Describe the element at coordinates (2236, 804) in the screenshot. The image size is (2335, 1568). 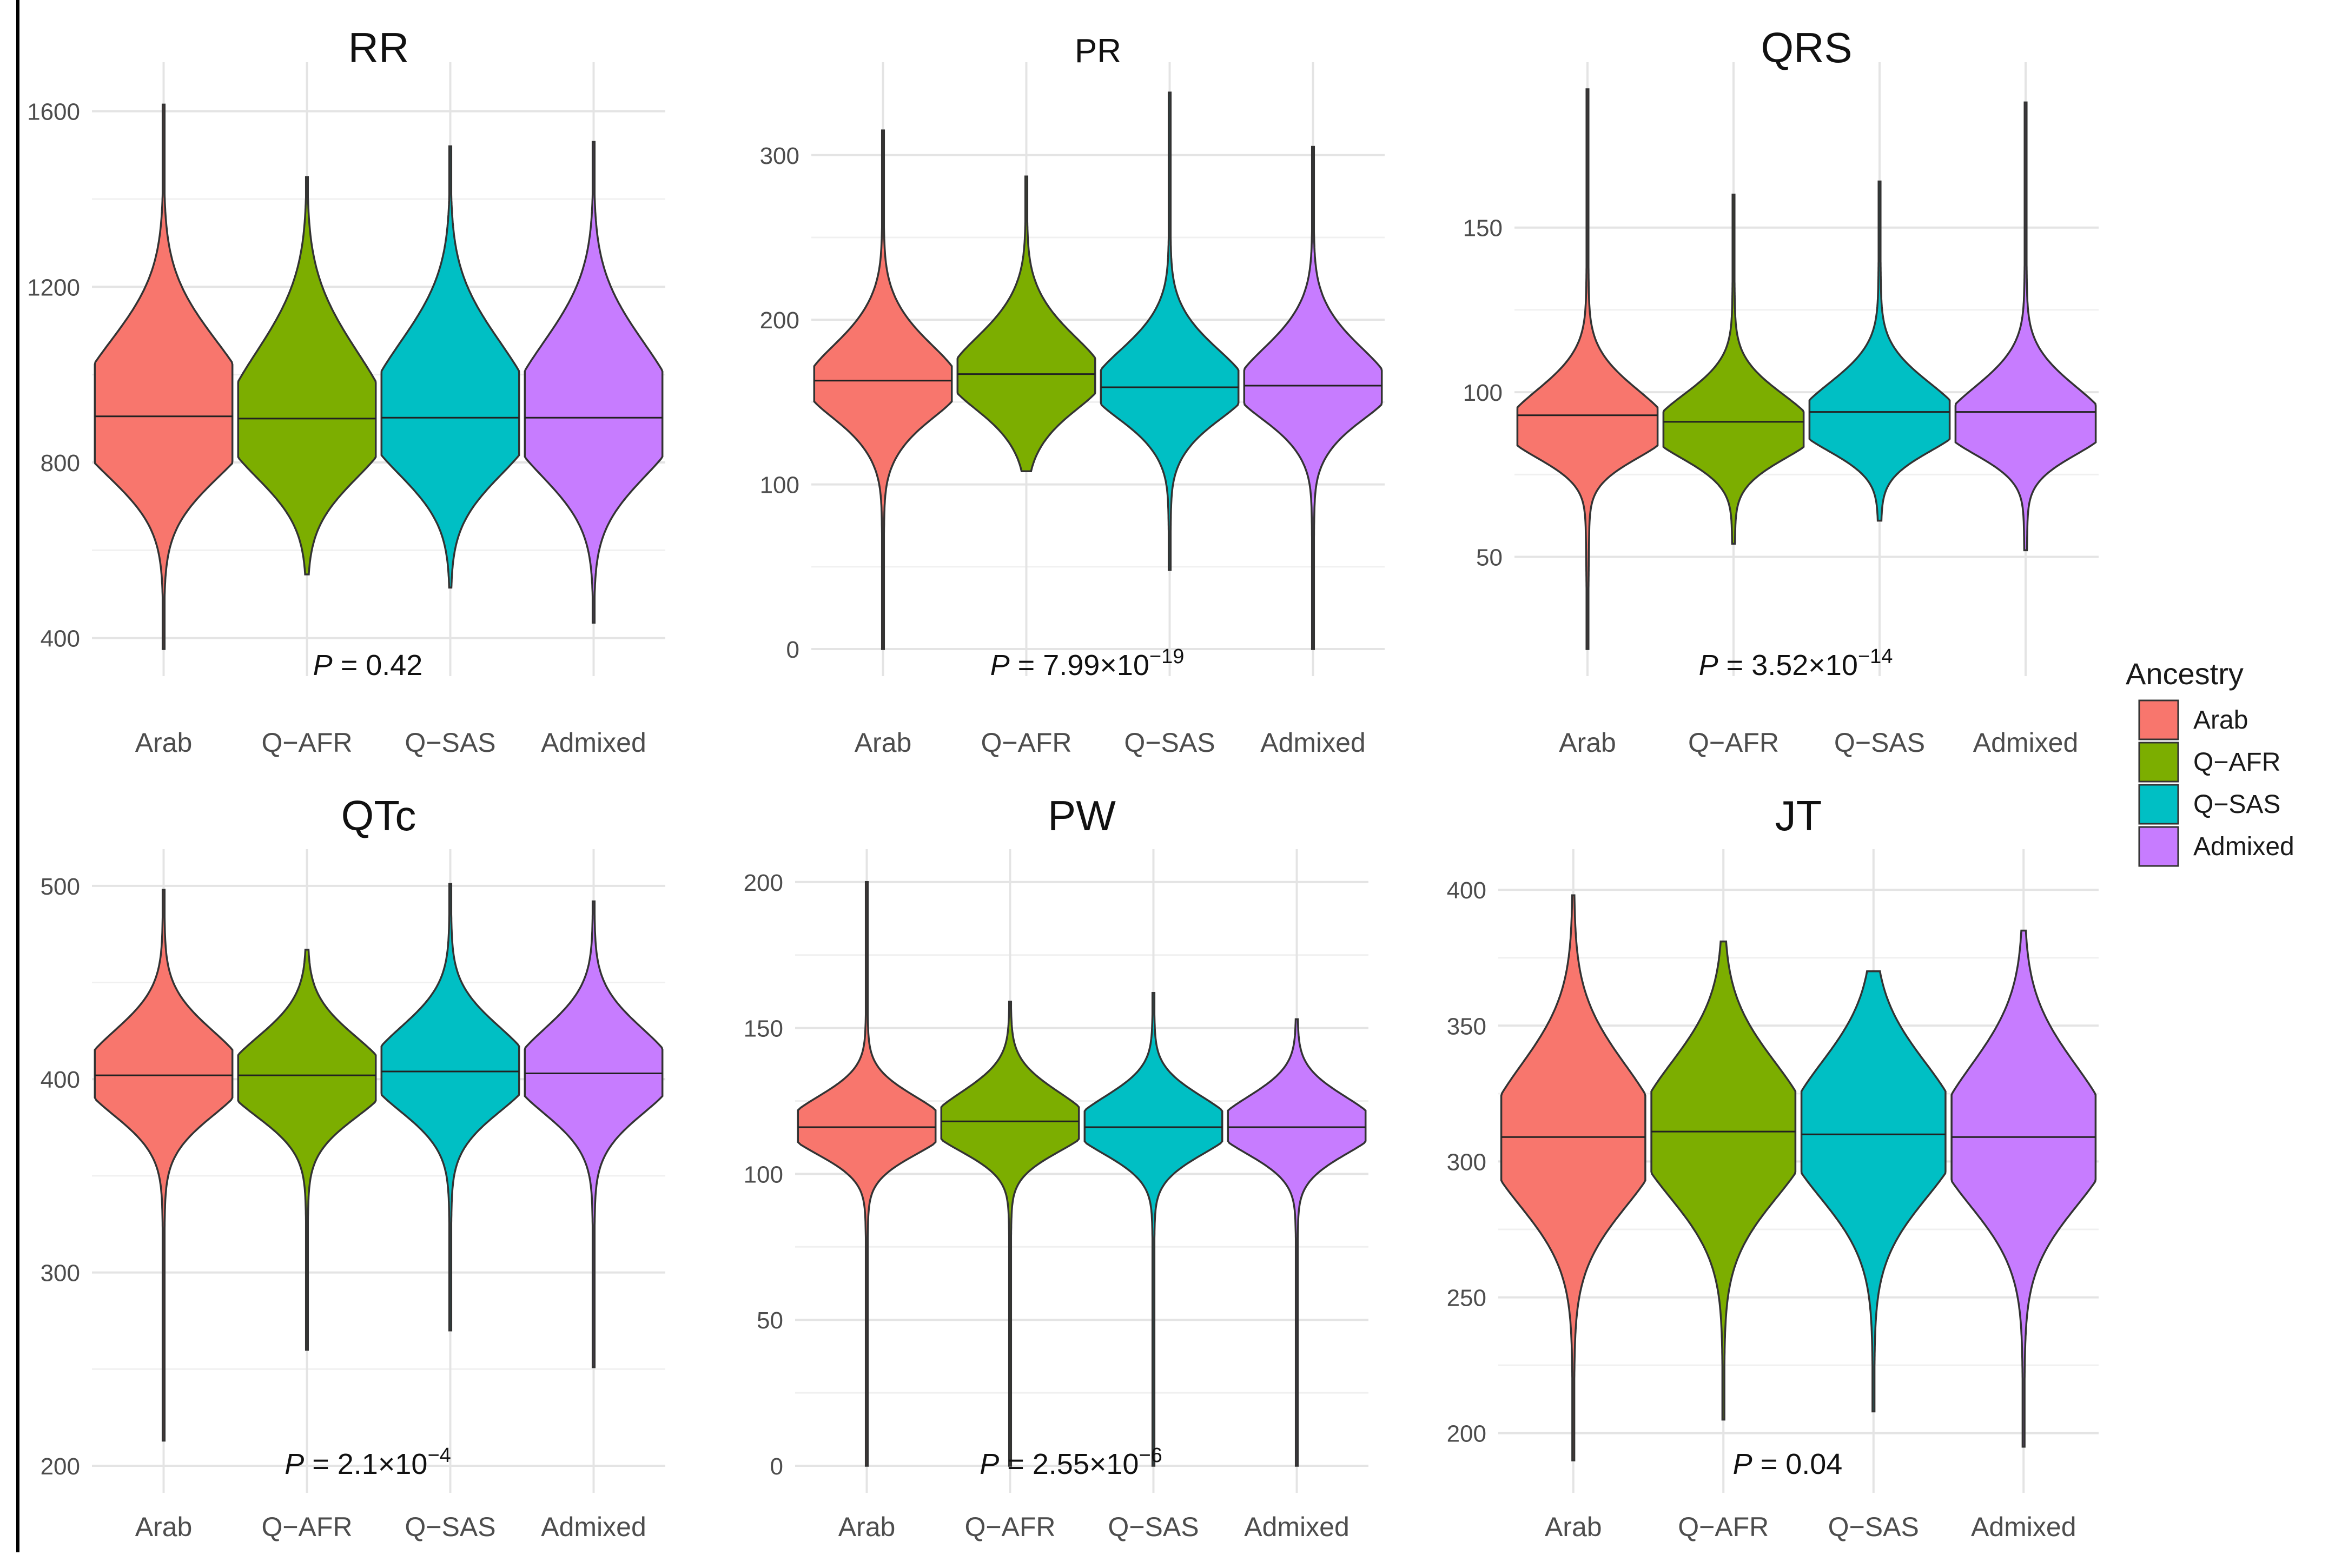
I see `legend-label: Q−SAS` at that location.